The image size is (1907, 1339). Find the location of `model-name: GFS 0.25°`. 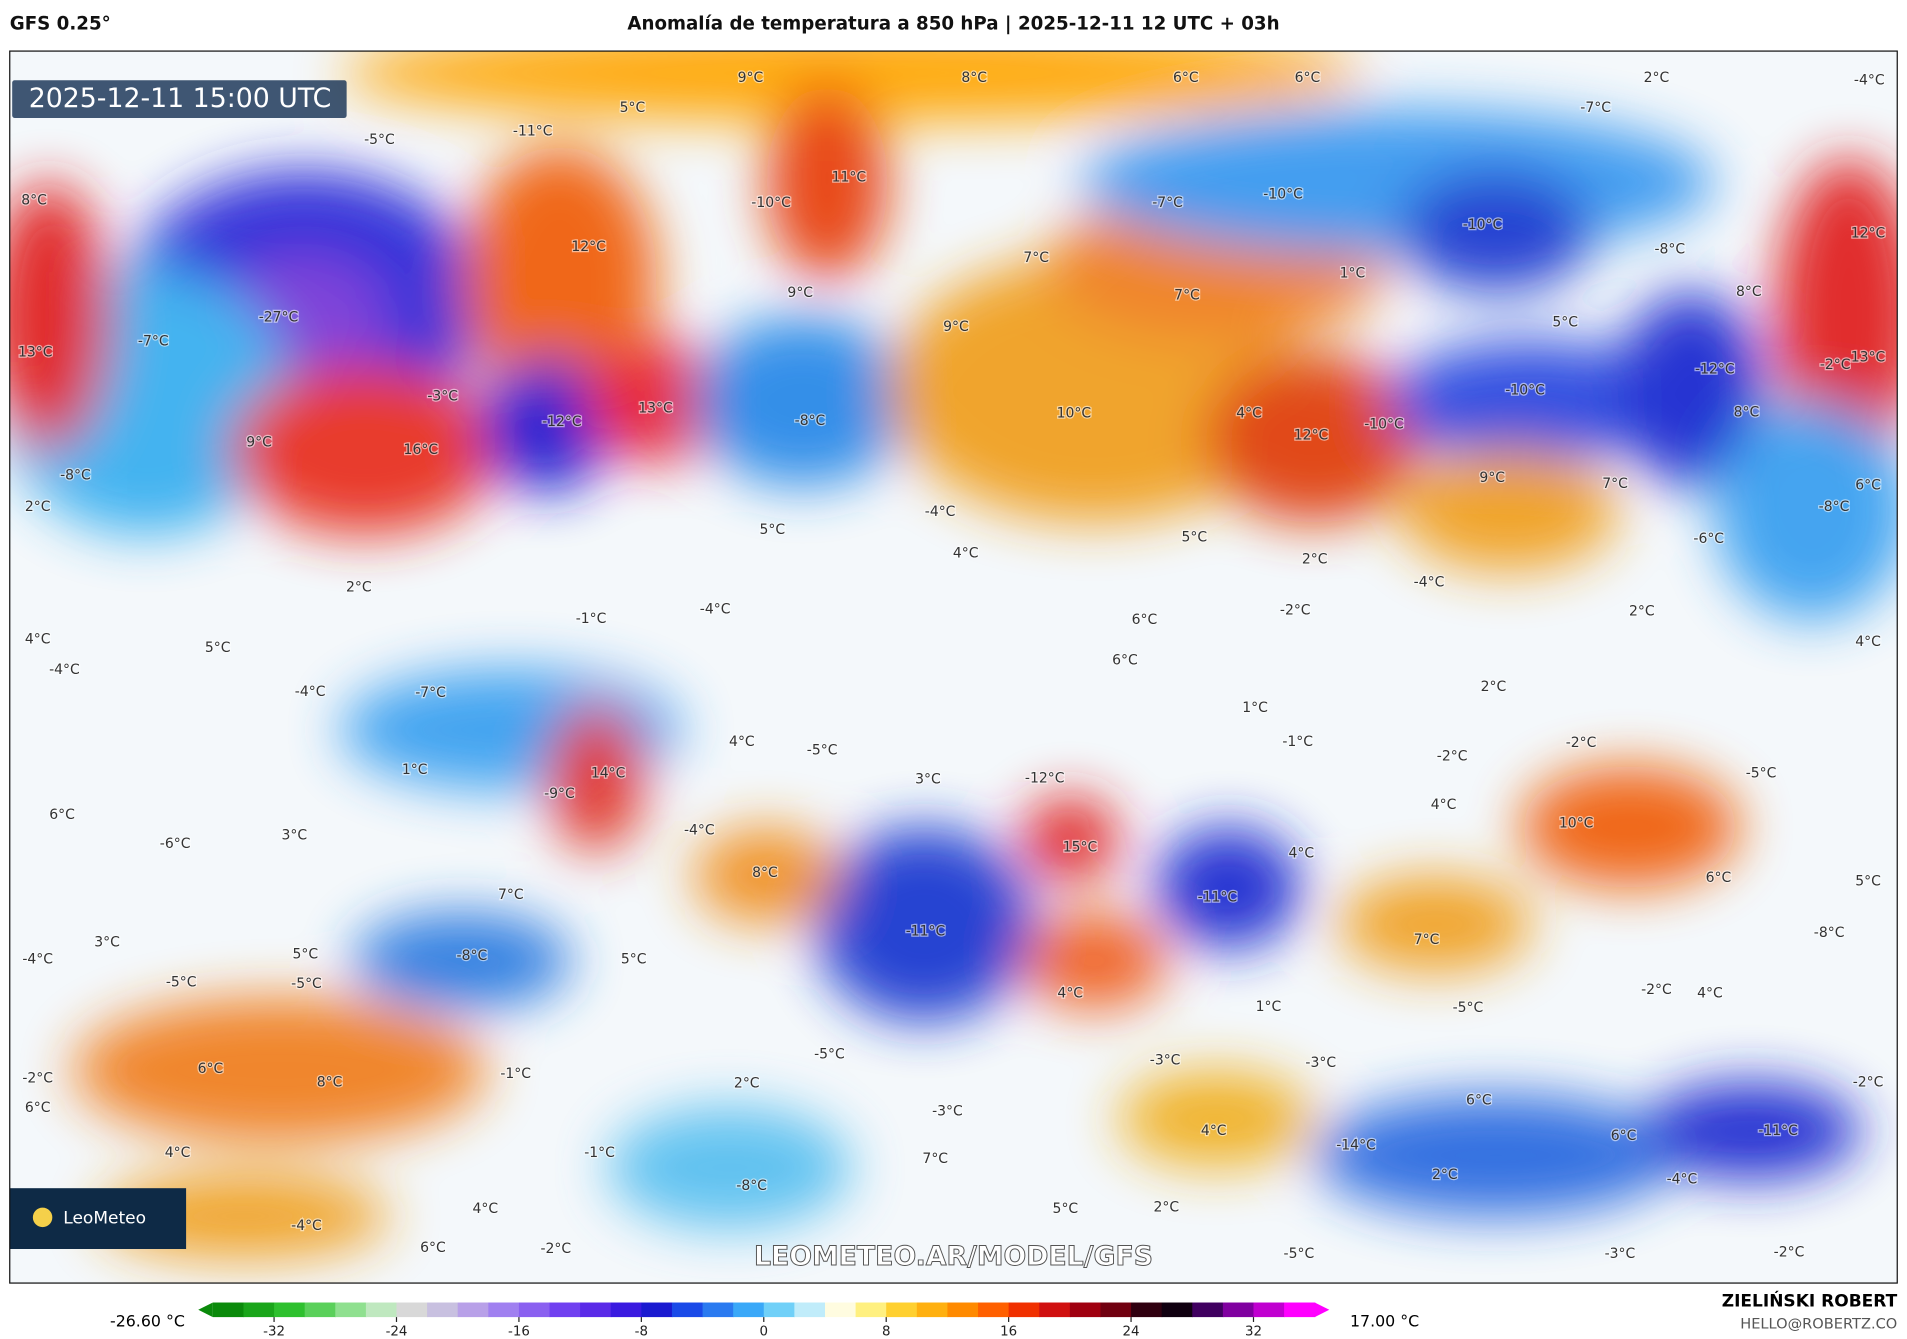

model-name: GFS 0.25° is located at coordinates (60, 23).